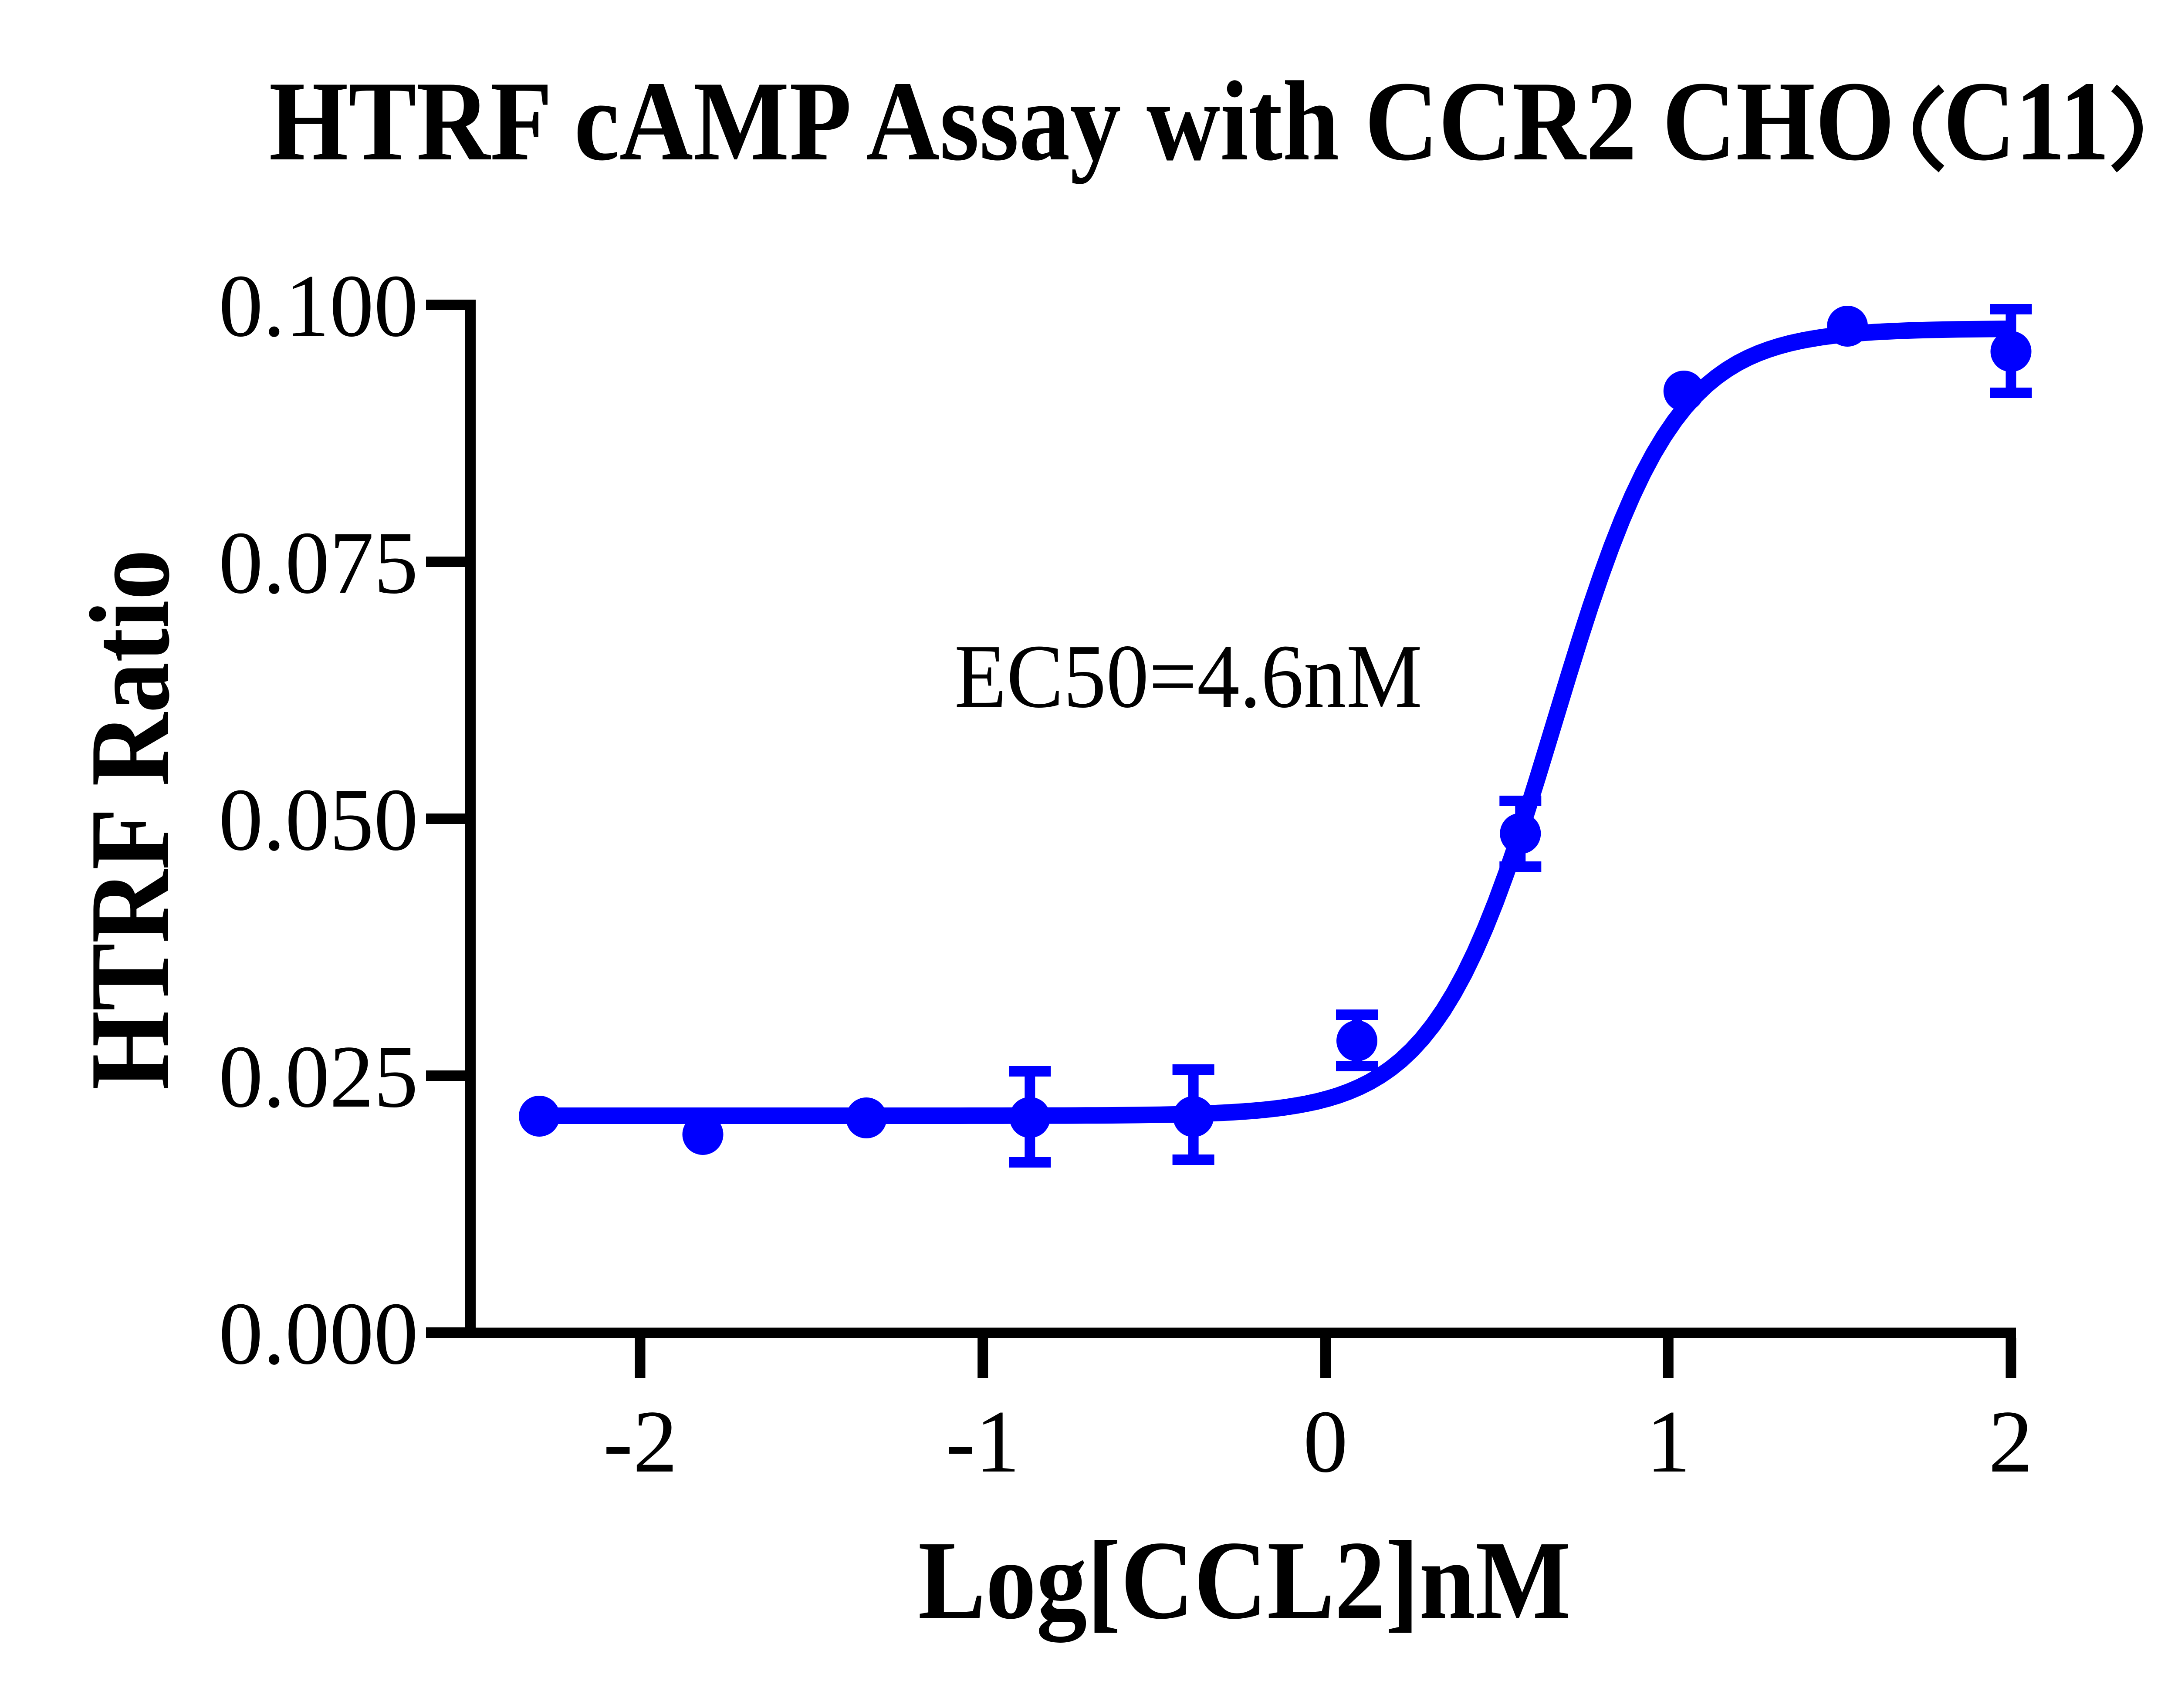  I want to click on svg-text: Log[CCL2]nM, so click(1244, 1581).